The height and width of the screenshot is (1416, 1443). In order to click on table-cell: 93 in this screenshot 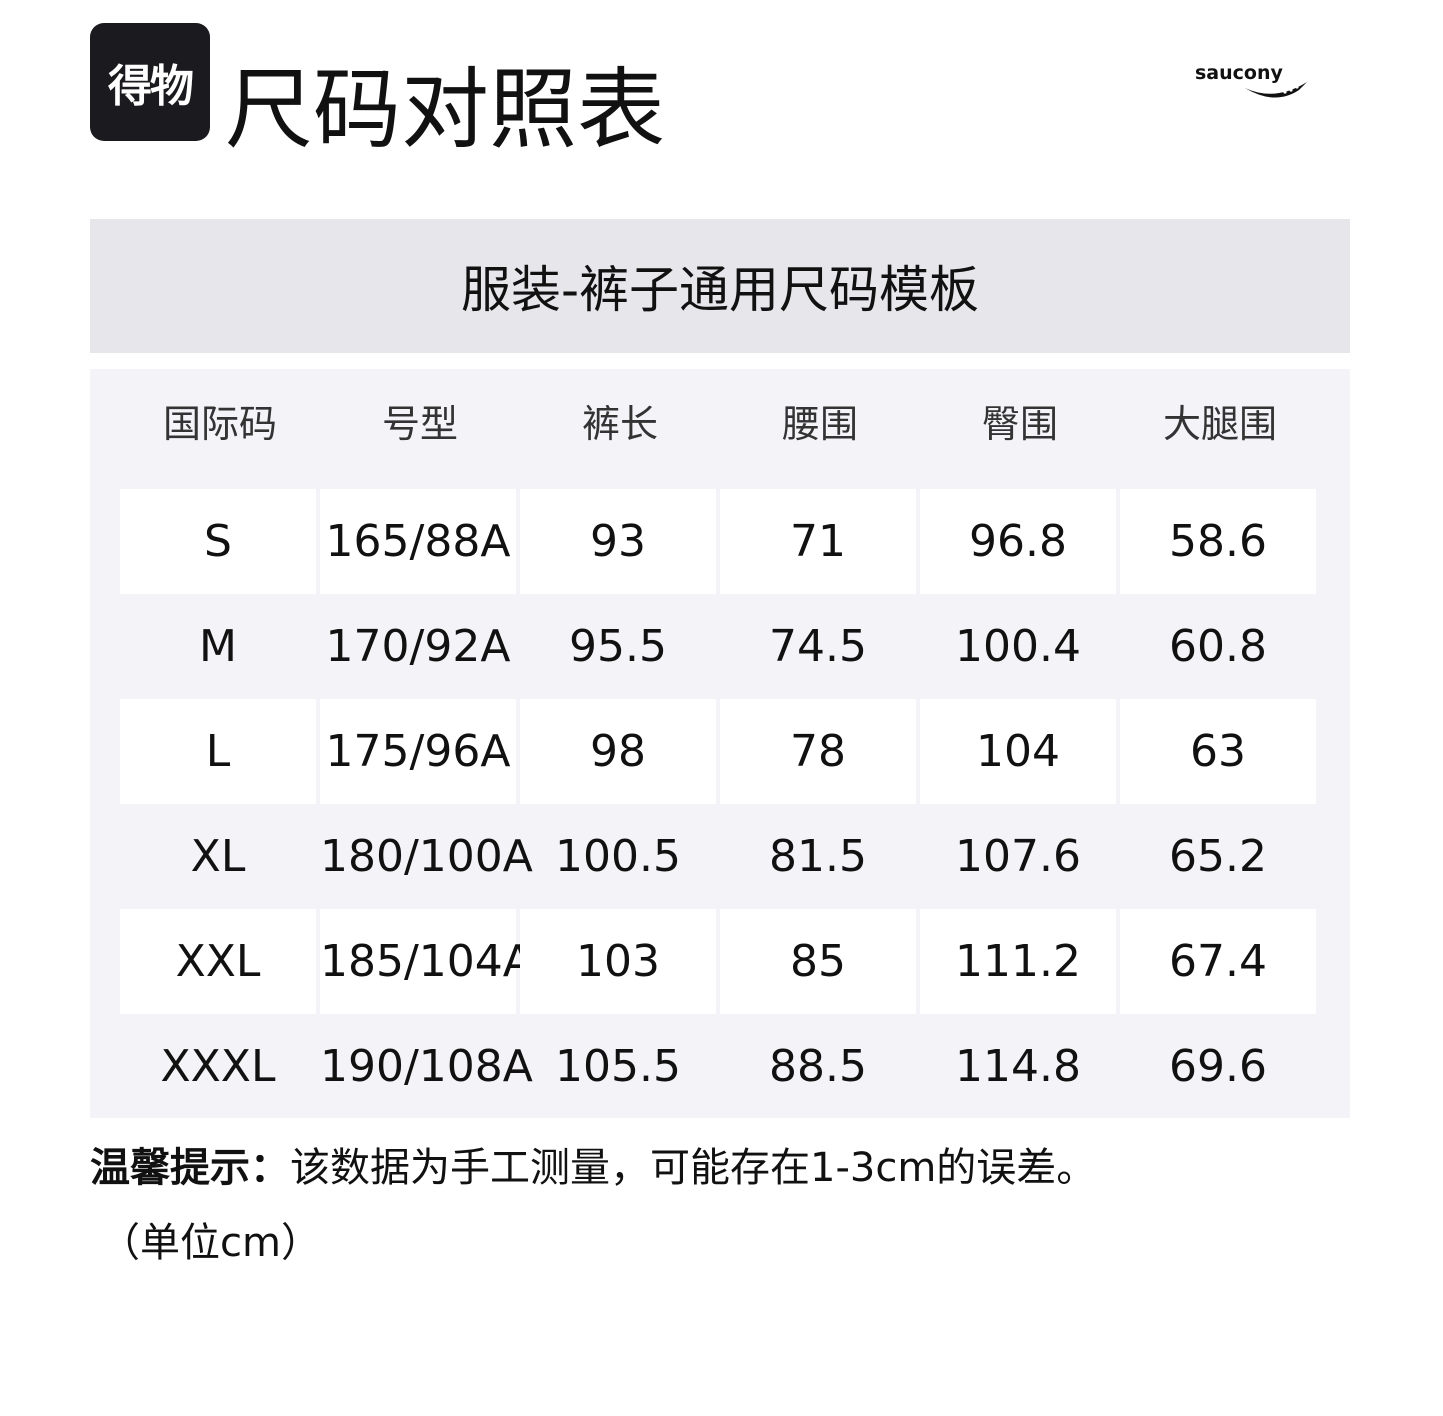, I will do `click(618, 541)`.